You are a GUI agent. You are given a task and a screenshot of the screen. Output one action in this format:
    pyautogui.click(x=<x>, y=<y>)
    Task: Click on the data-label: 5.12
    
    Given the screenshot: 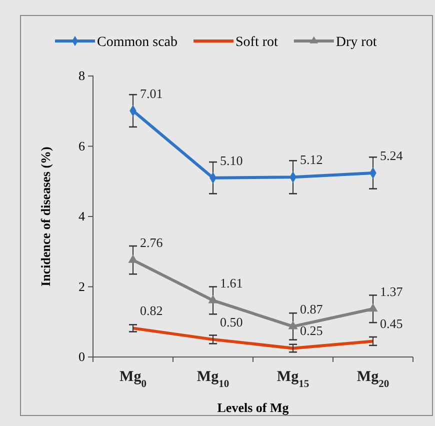 What is the action you would take?
    pyautogui.click(x=311, y=160)
    